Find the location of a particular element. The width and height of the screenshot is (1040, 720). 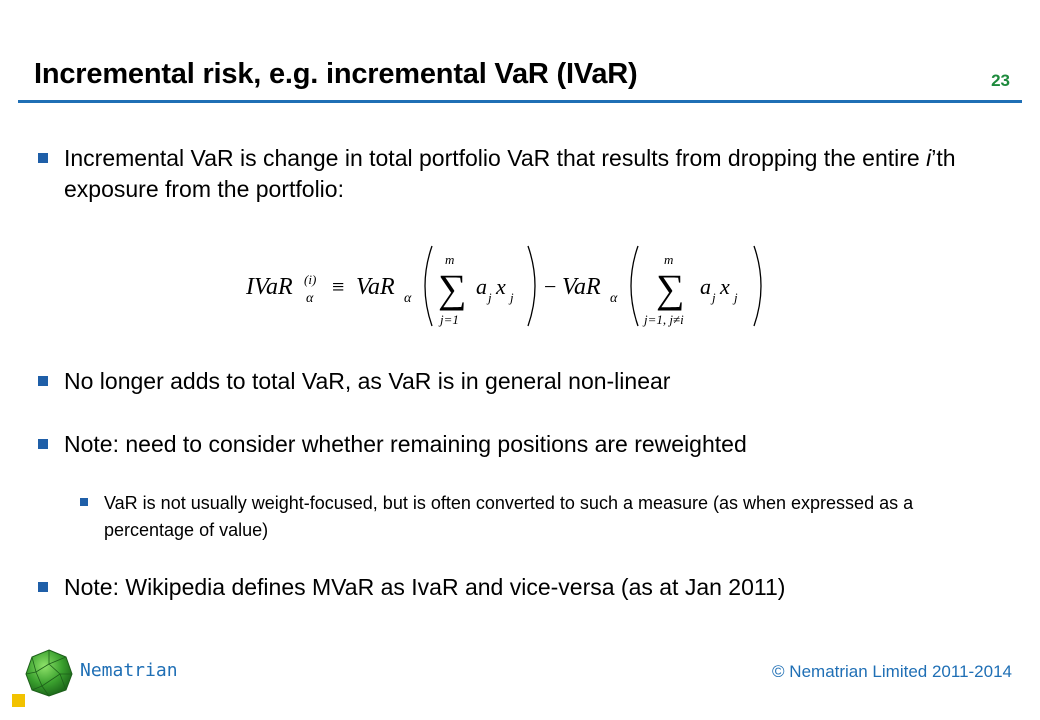

formula-sum-1-sigma: ∑ is located at coordinates (452, 288).